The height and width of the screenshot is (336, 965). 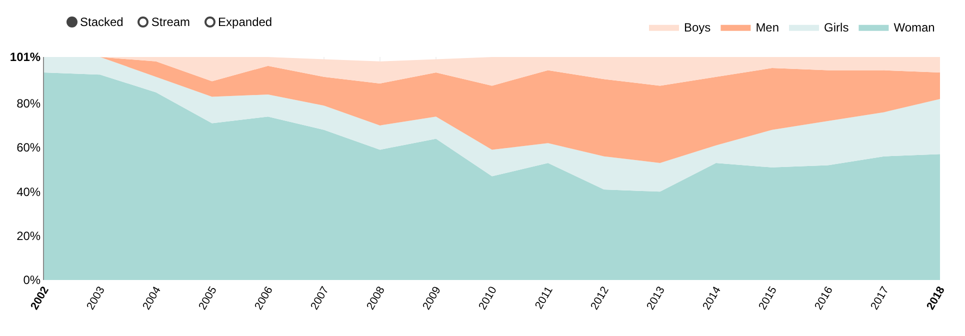 I want to click on text: Stacked, so click(x=102, y=22).